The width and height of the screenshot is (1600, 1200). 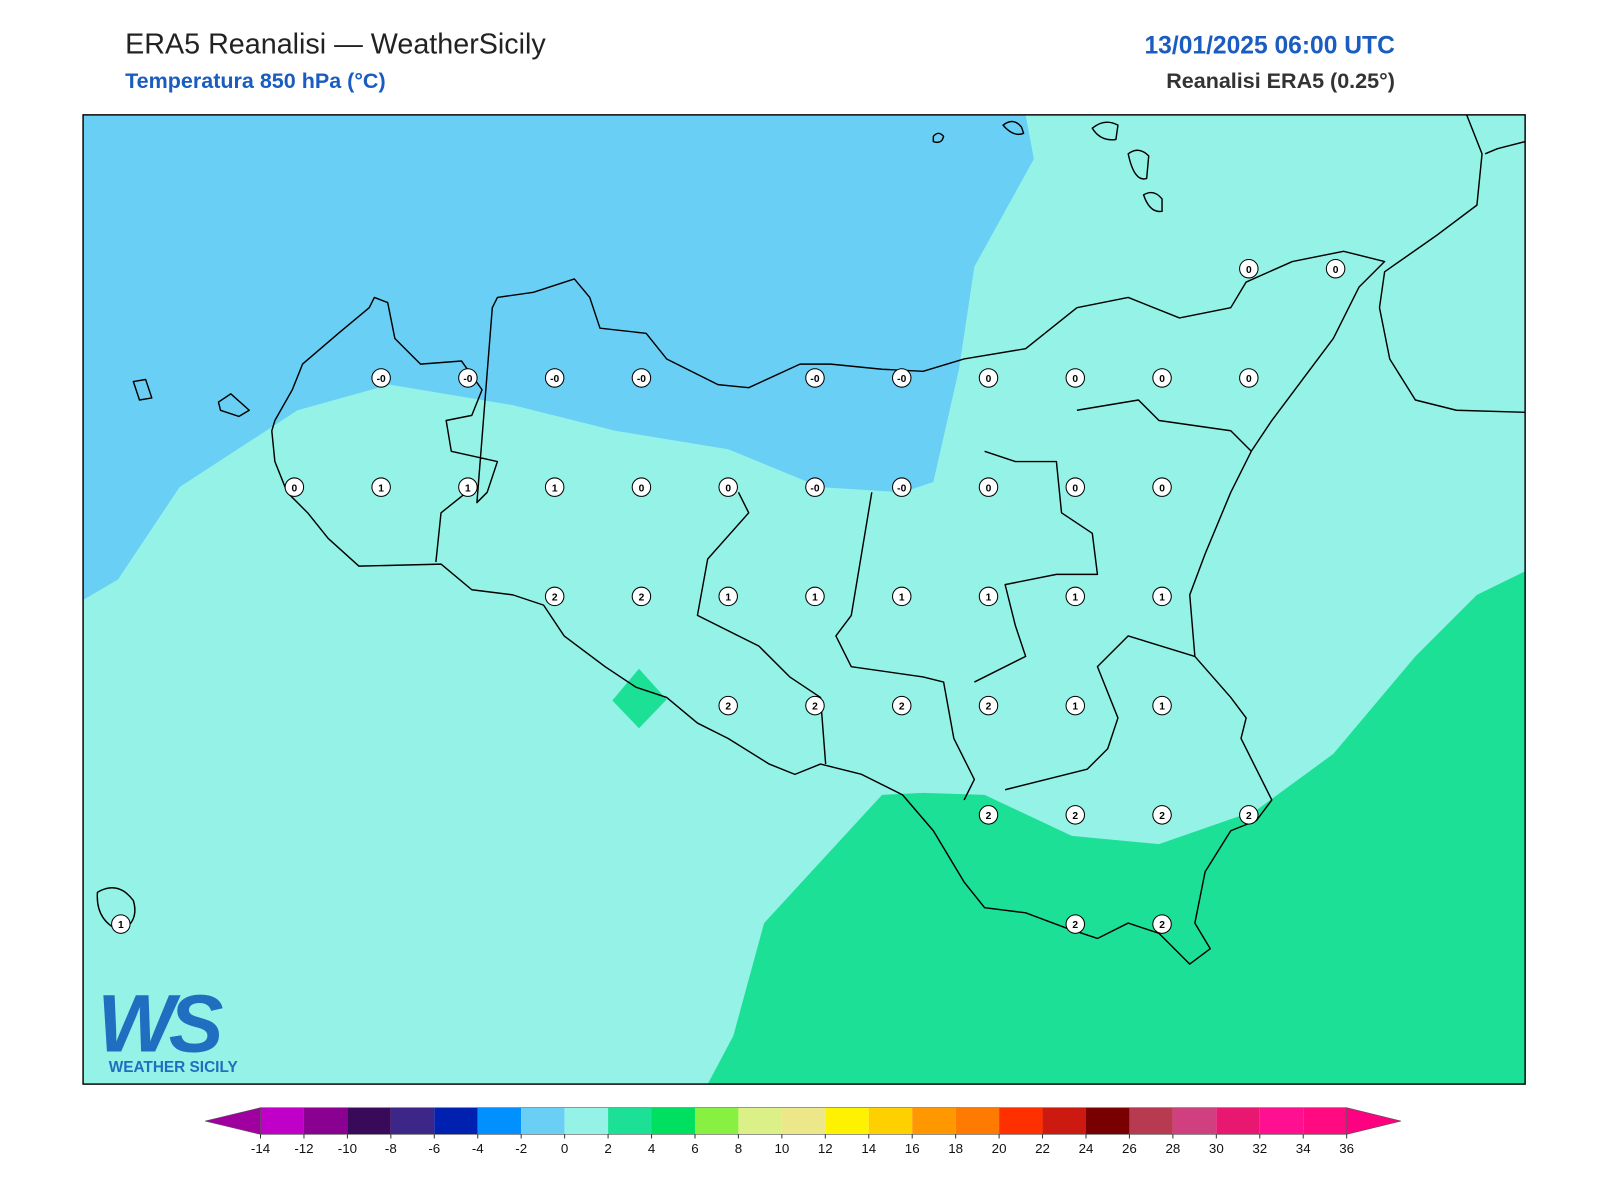 I want to click on colorbar-tick-label: -6, so click(x=434, y=1148).